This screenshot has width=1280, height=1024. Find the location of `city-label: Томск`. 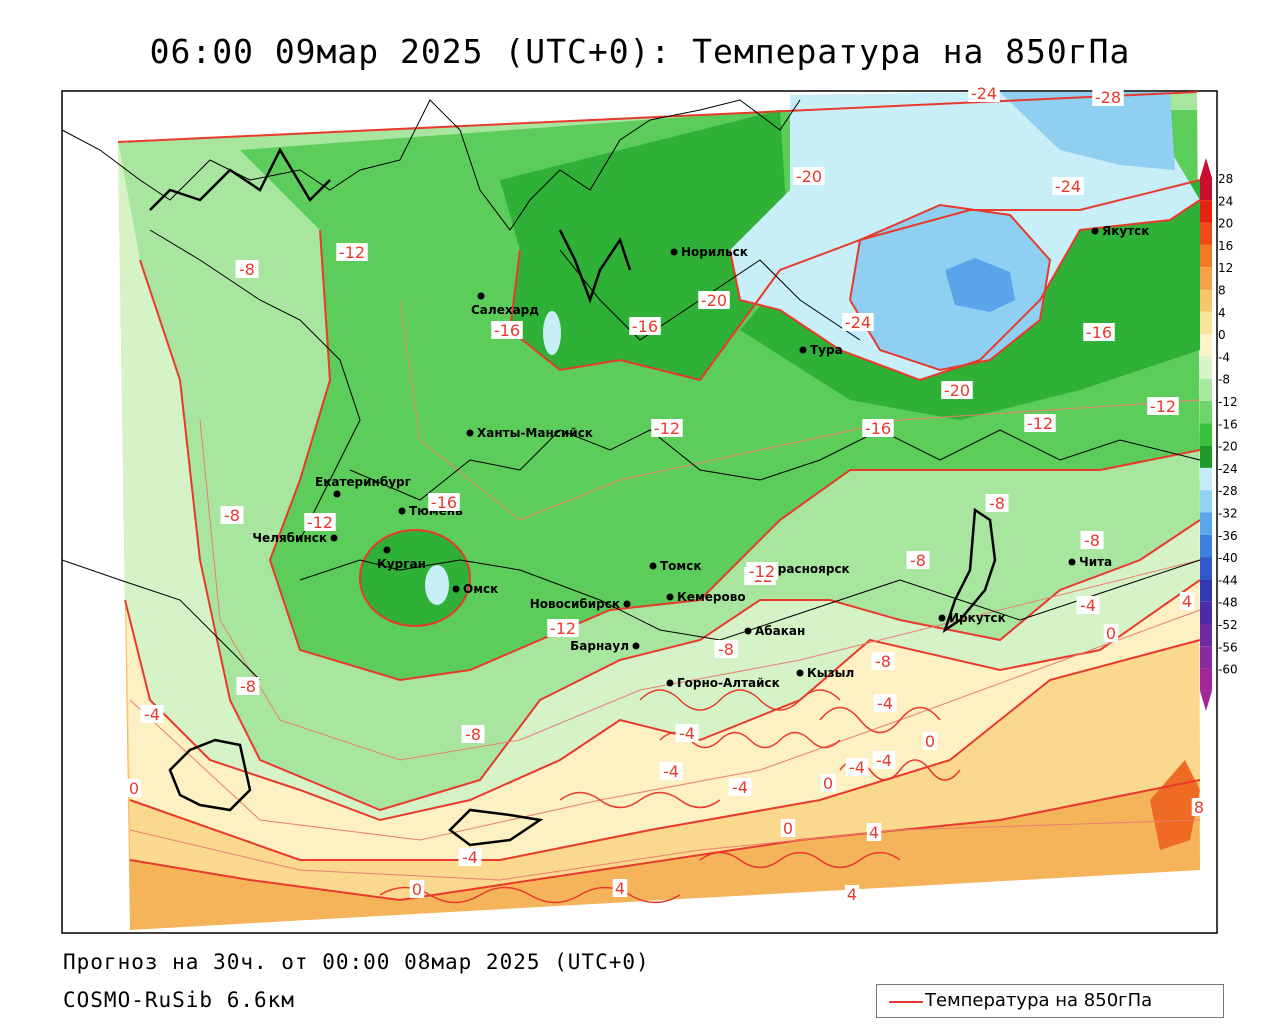

city-label: Томск is located at coordinates (681, 566).